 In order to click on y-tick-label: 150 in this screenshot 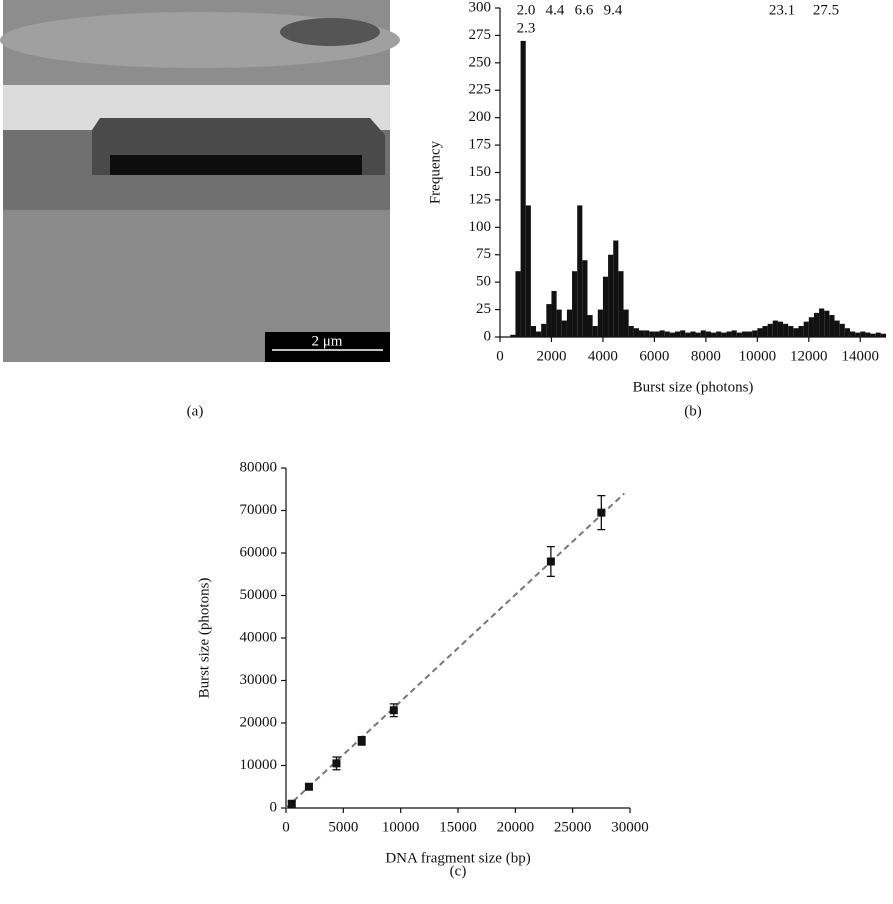, I will do `click(480, 172)`.